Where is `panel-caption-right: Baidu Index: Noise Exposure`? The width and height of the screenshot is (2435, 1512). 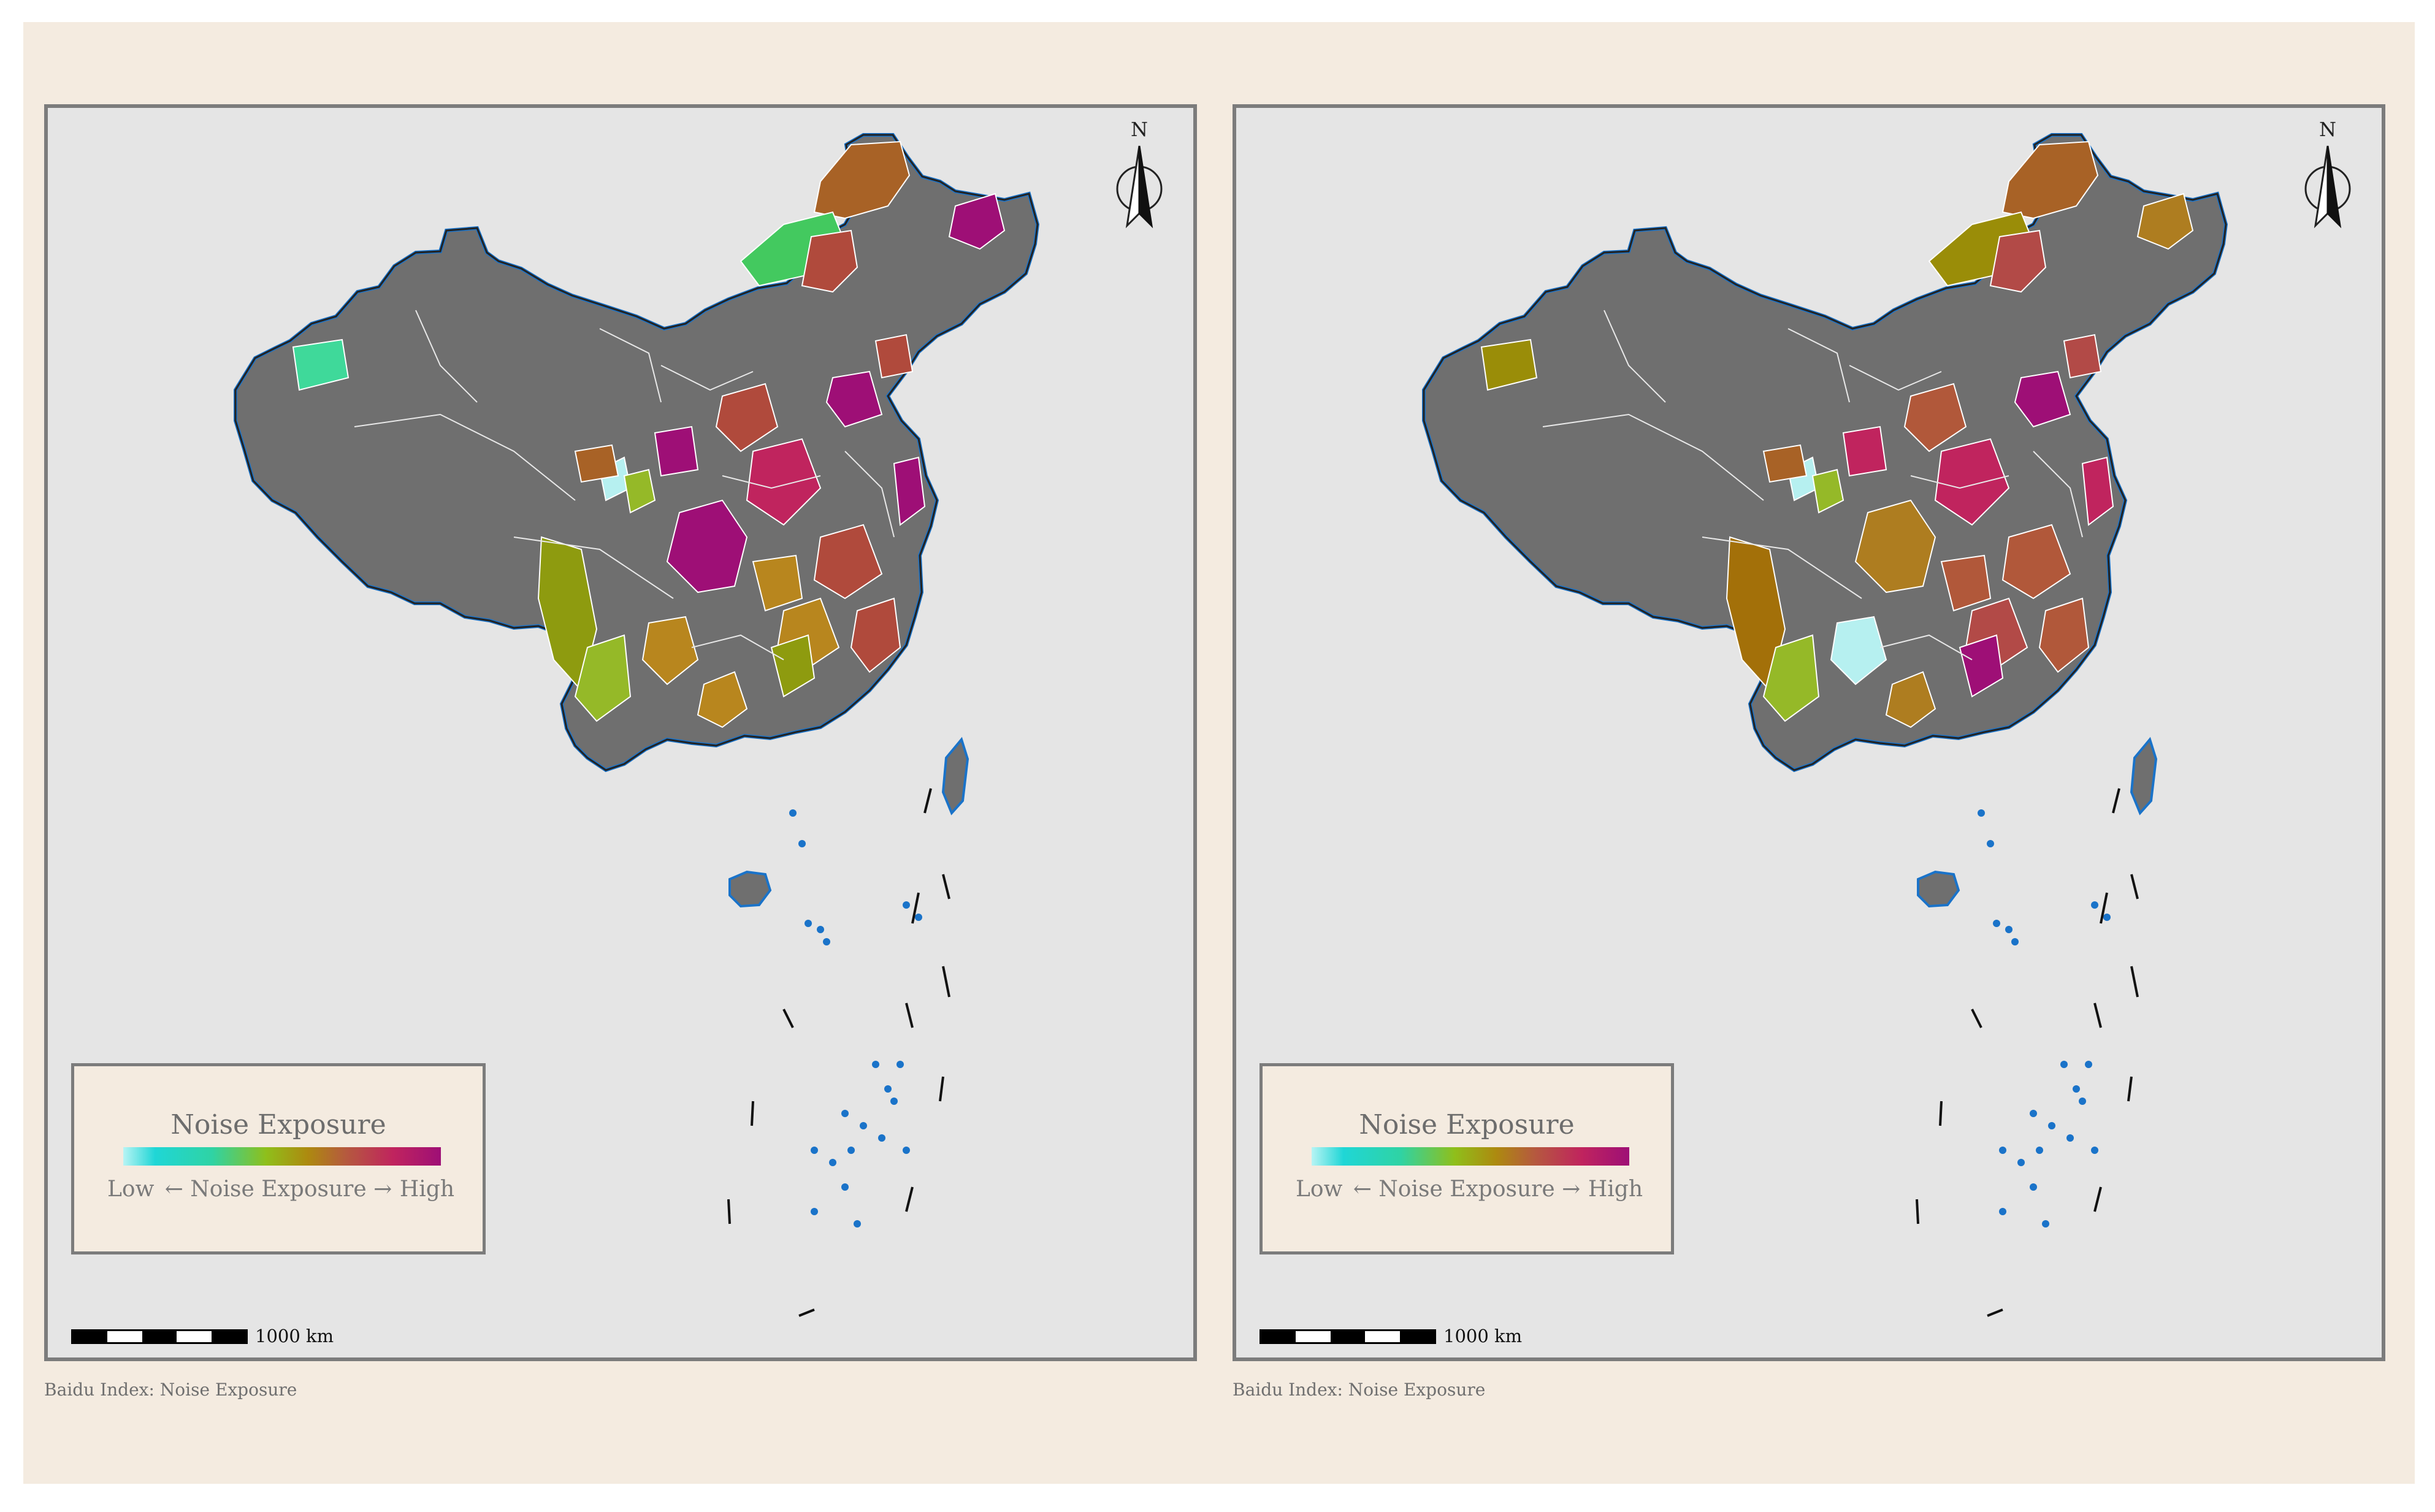 panel-caption-right: Baidu Index: Noise Exposure is located at coordinates (1359, 1390).